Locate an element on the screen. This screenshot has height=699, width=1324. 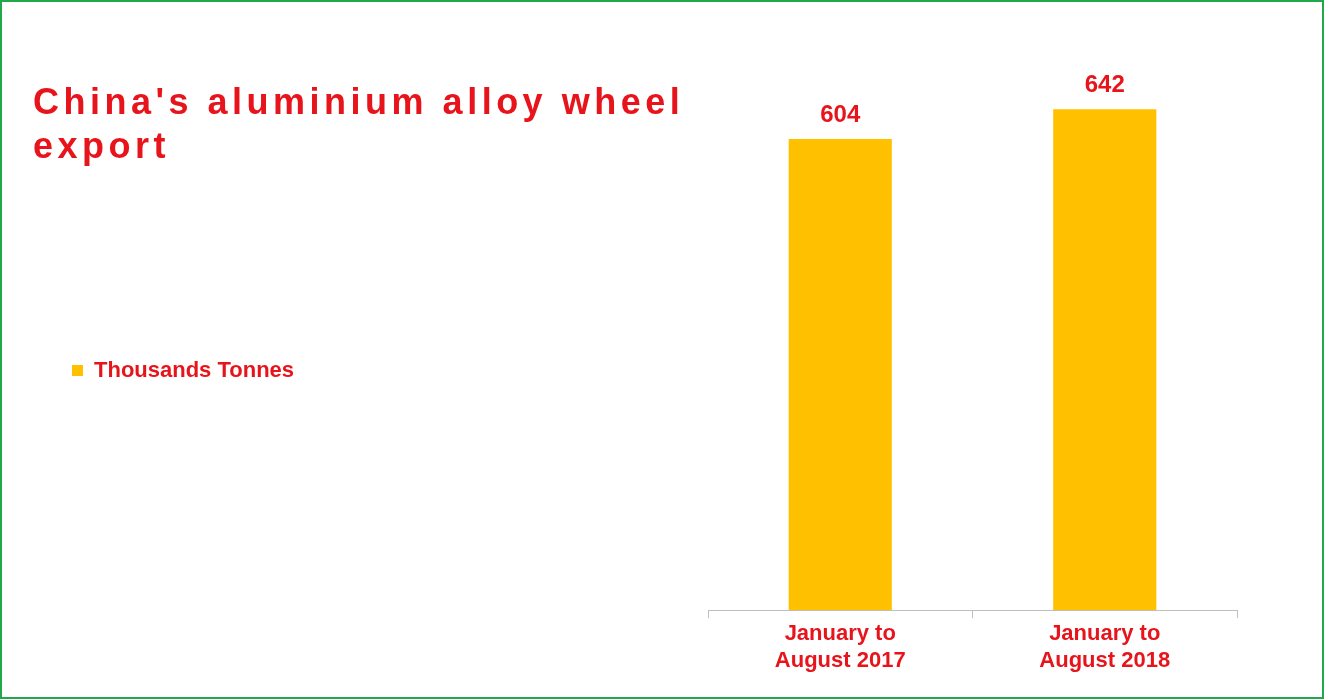
legend-label: Thousands Tonnes is located at coordinates (194, 369).